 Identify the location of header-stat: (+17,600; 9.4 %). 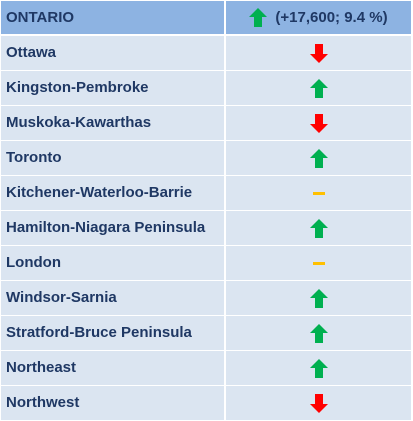
(331, 17).